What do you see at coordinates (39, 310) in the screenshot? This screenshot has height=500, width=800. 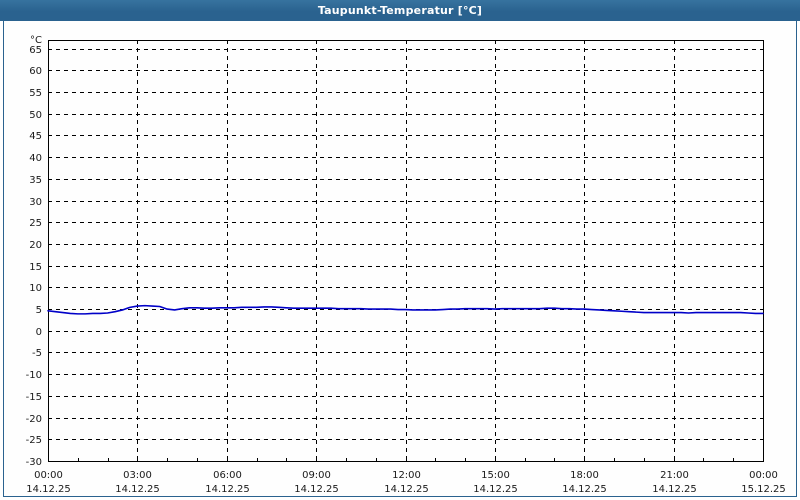 I see `y-axis-tick-label: 5` at bounding box center [39, 310].